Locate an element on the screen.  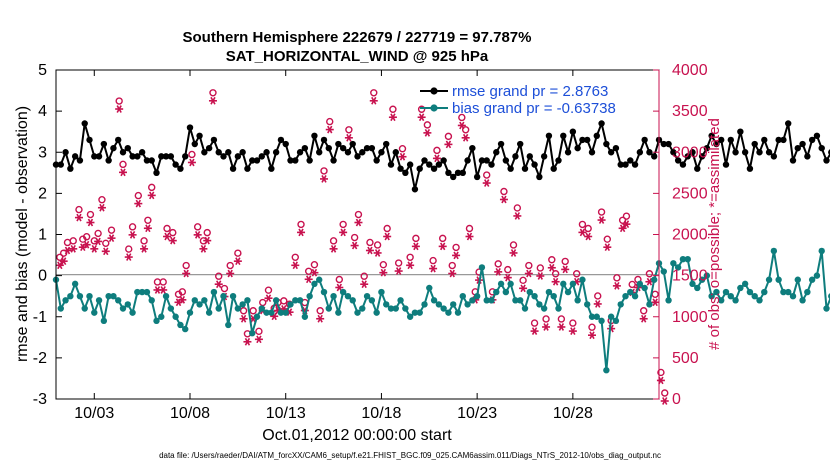
legend-rmse-marker is located at coordinates (434, 91).